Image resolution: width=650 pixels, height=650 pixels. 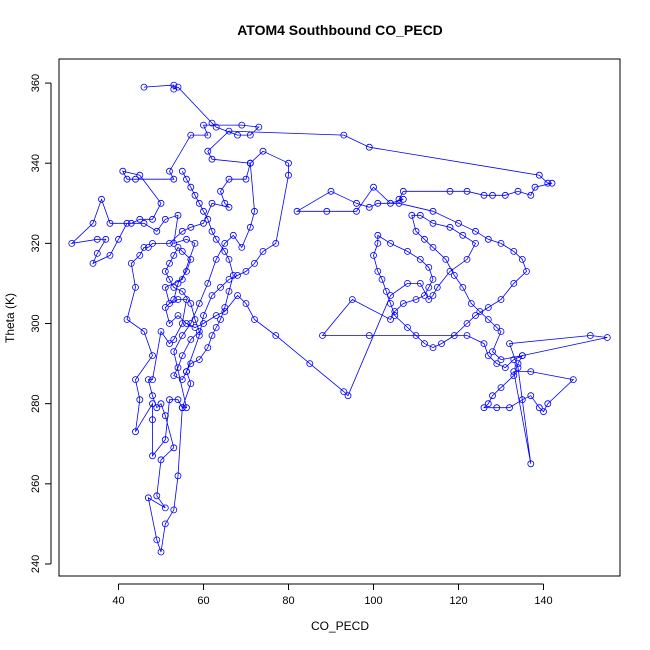 What do you see at coordinates (332, 595) in the screenshot?
I see `x-axis: 40 60 80 100 120 140` at bounding box center [332, 595].